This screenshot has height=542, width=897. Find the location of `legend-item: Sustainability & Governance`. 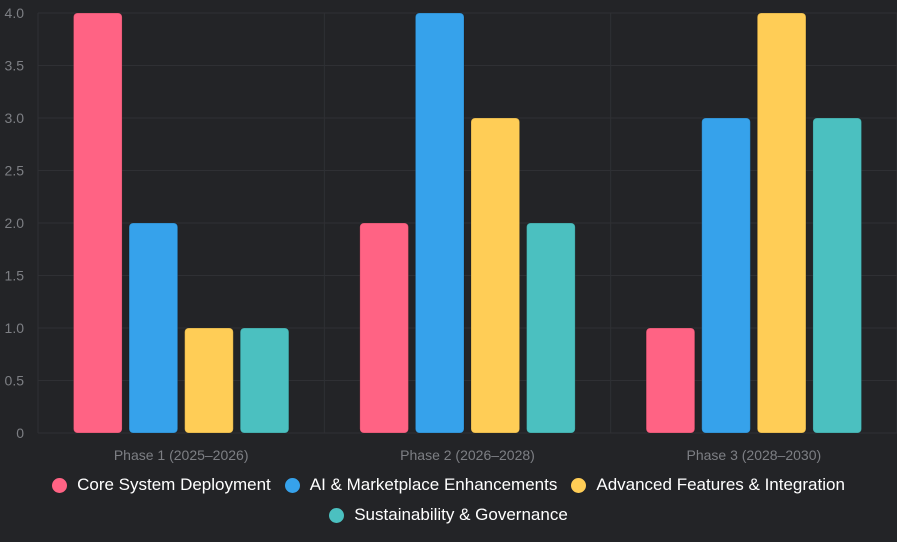

legend-item: Sustainability & Governance is located at coordinates (448, 515).